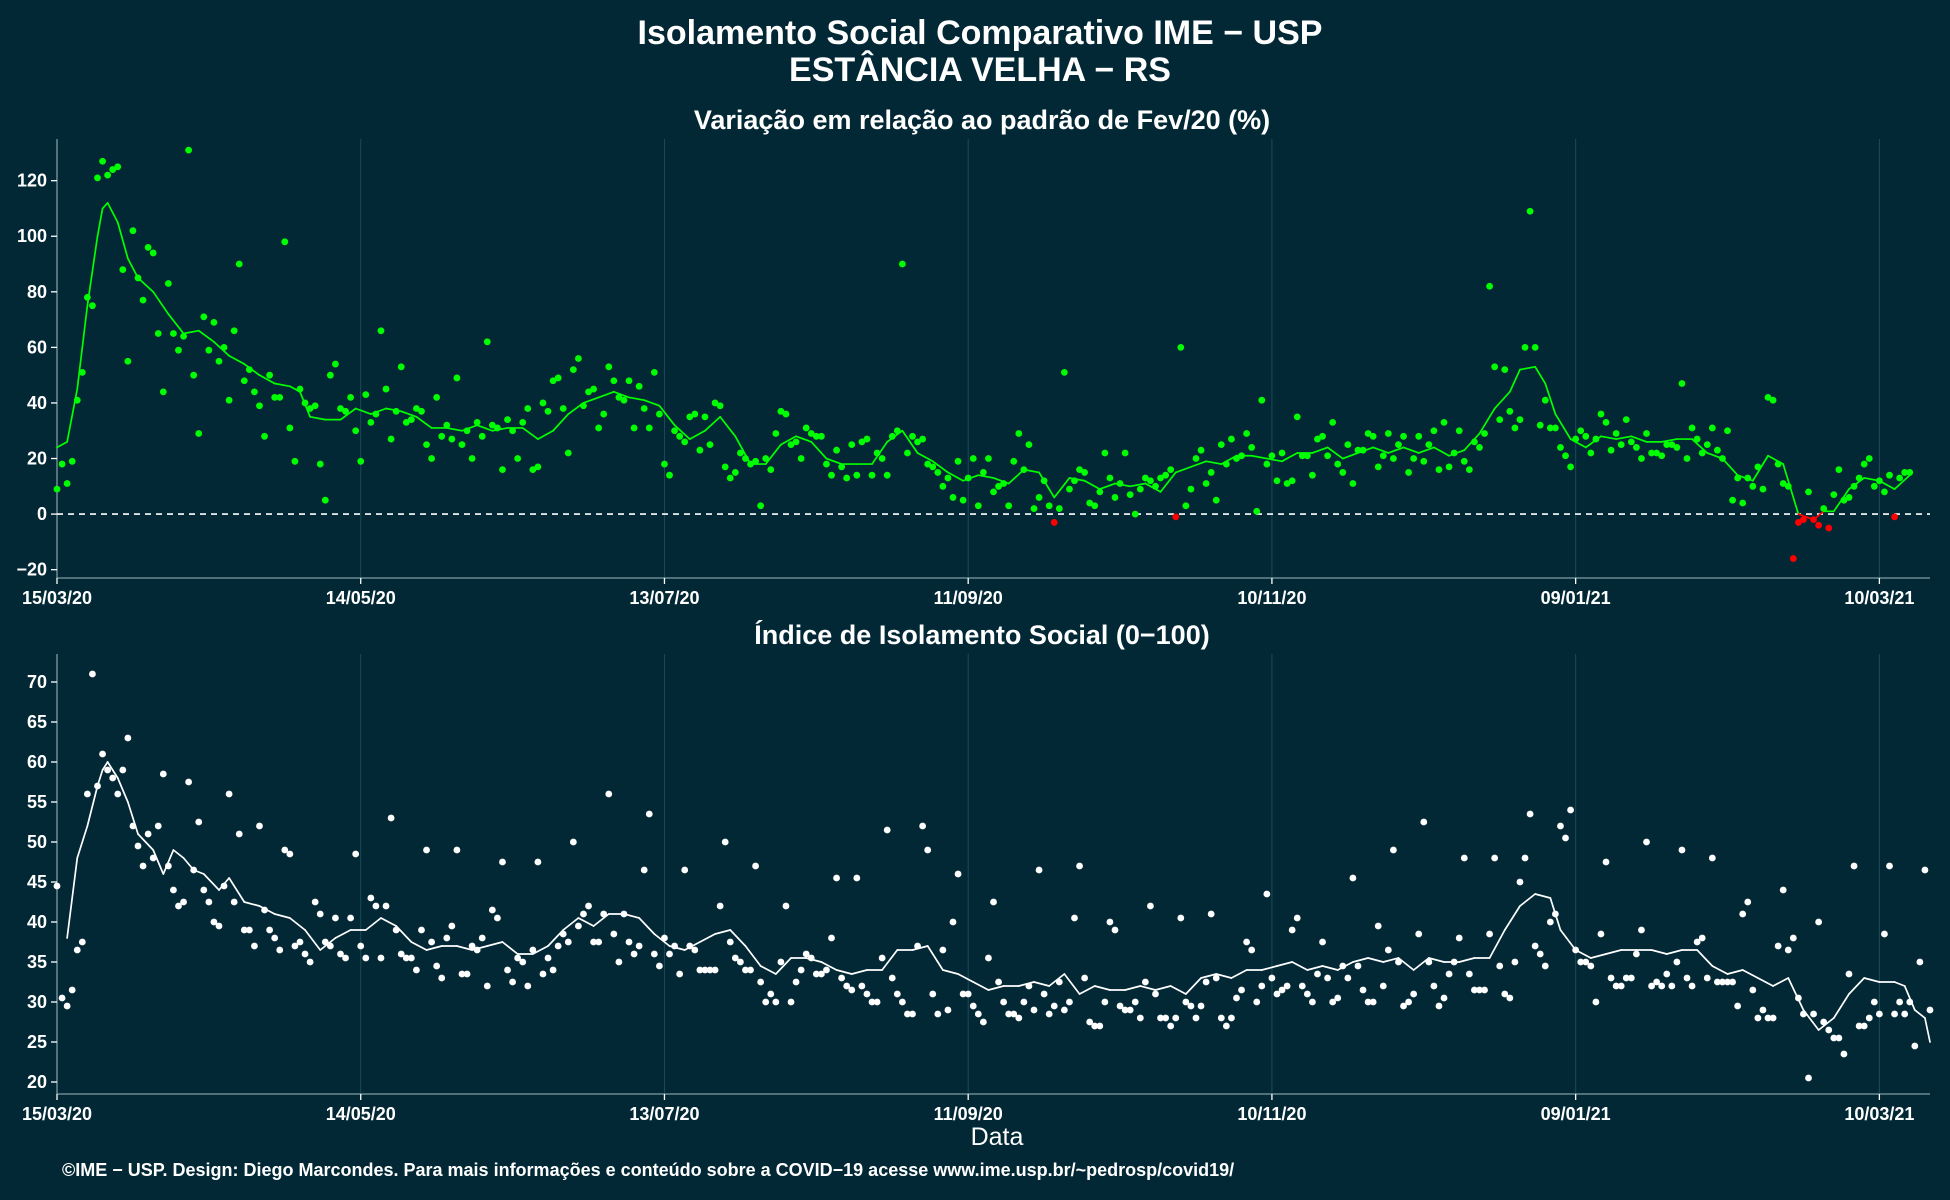  I want to click on x-tick-label: 10/11/20, so click(1271, 1114).